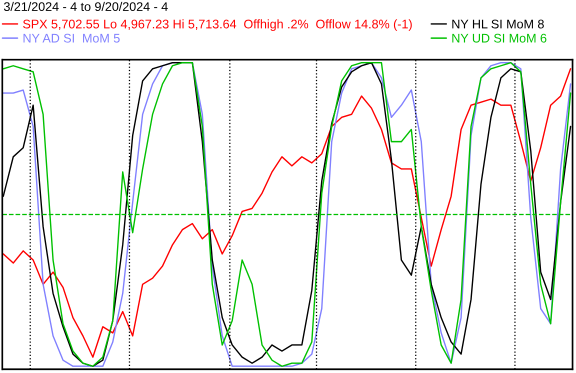  Describe the element at coordinates (217, 25) in the screenshot. I see `legend-label: SPX 5,702.55 Lo 4,967.23 Hi 5,713.64 Offhigh .2% Offlow 14.8% (-1)` at that location.